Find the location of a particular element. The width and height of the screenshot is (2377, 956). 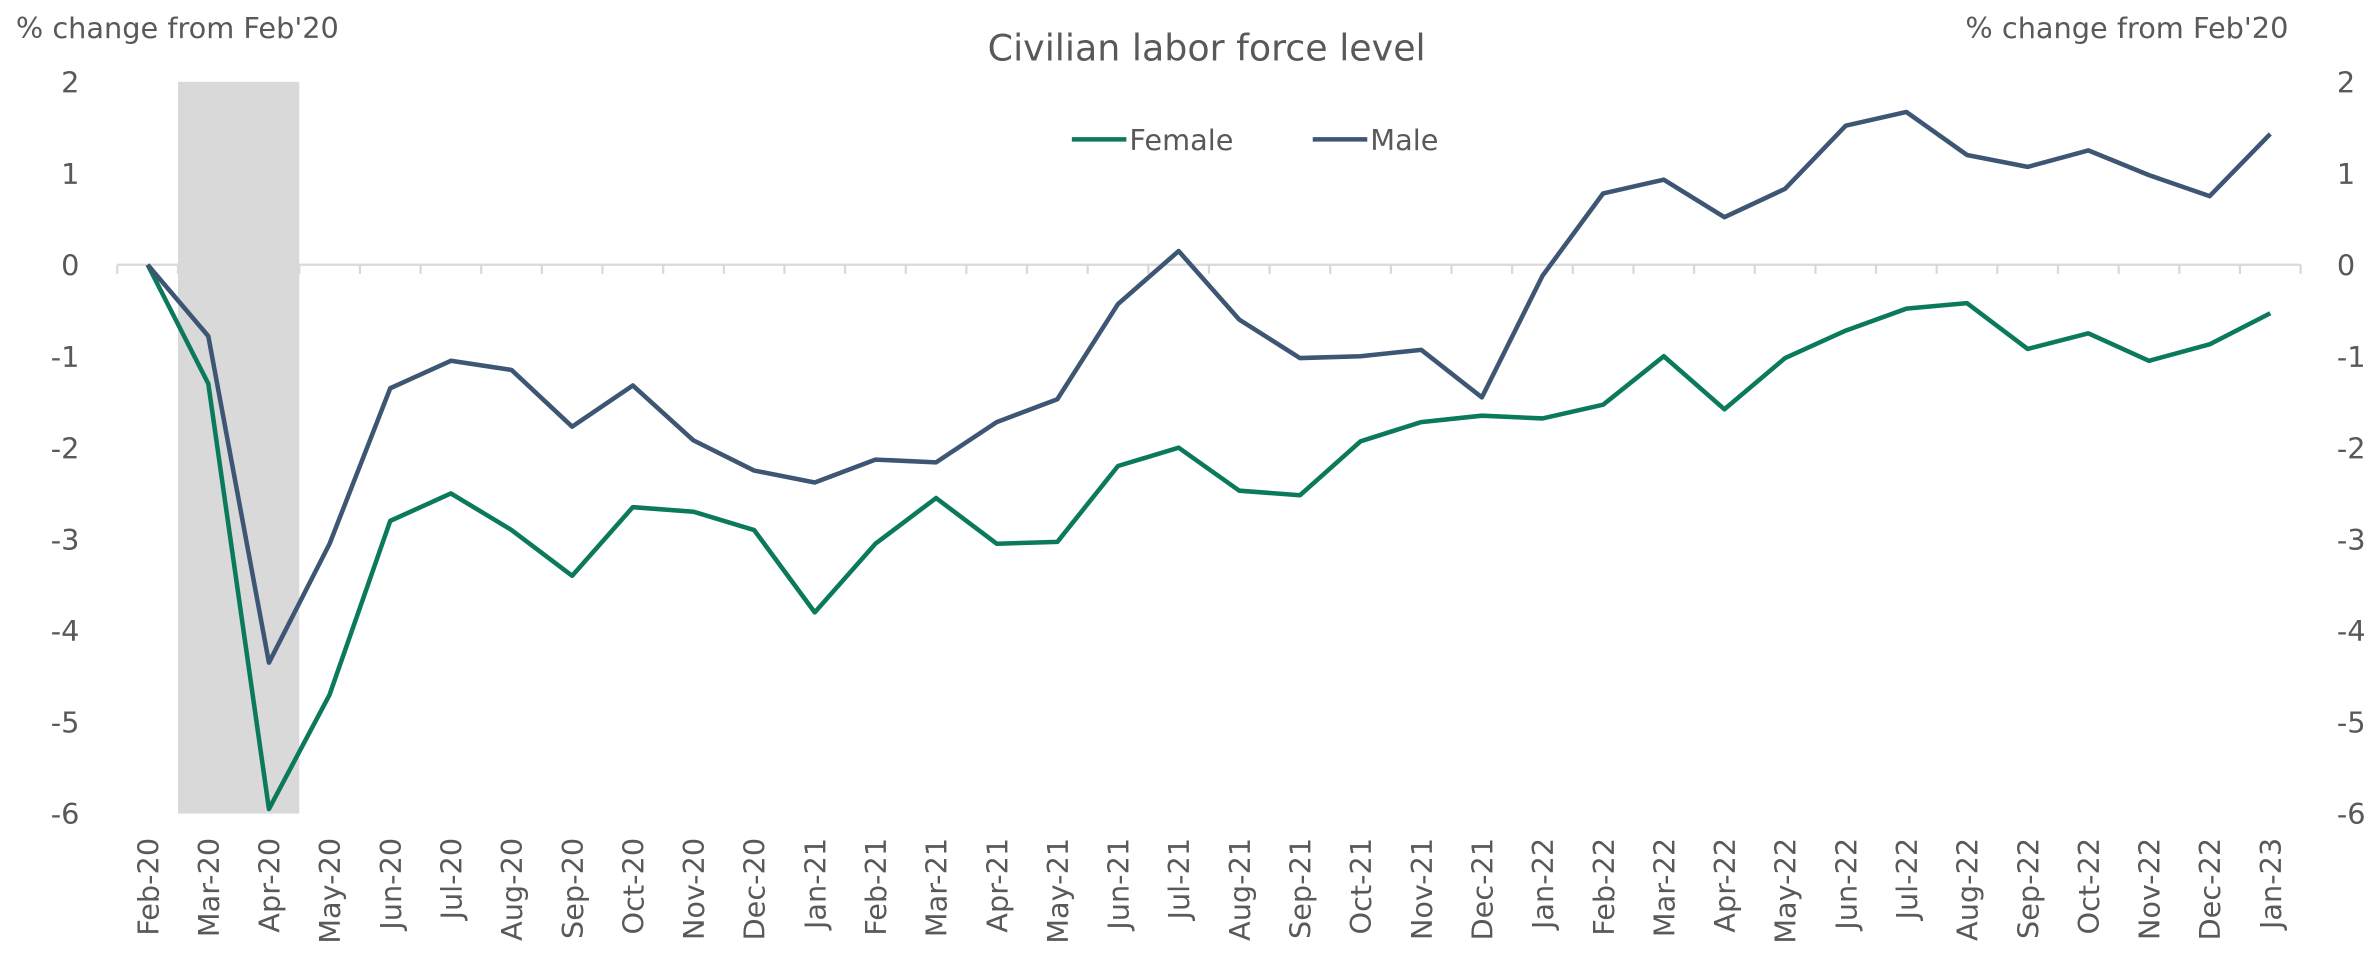

x-tick-label: Mar-20 is located at coordinates (209, 887).